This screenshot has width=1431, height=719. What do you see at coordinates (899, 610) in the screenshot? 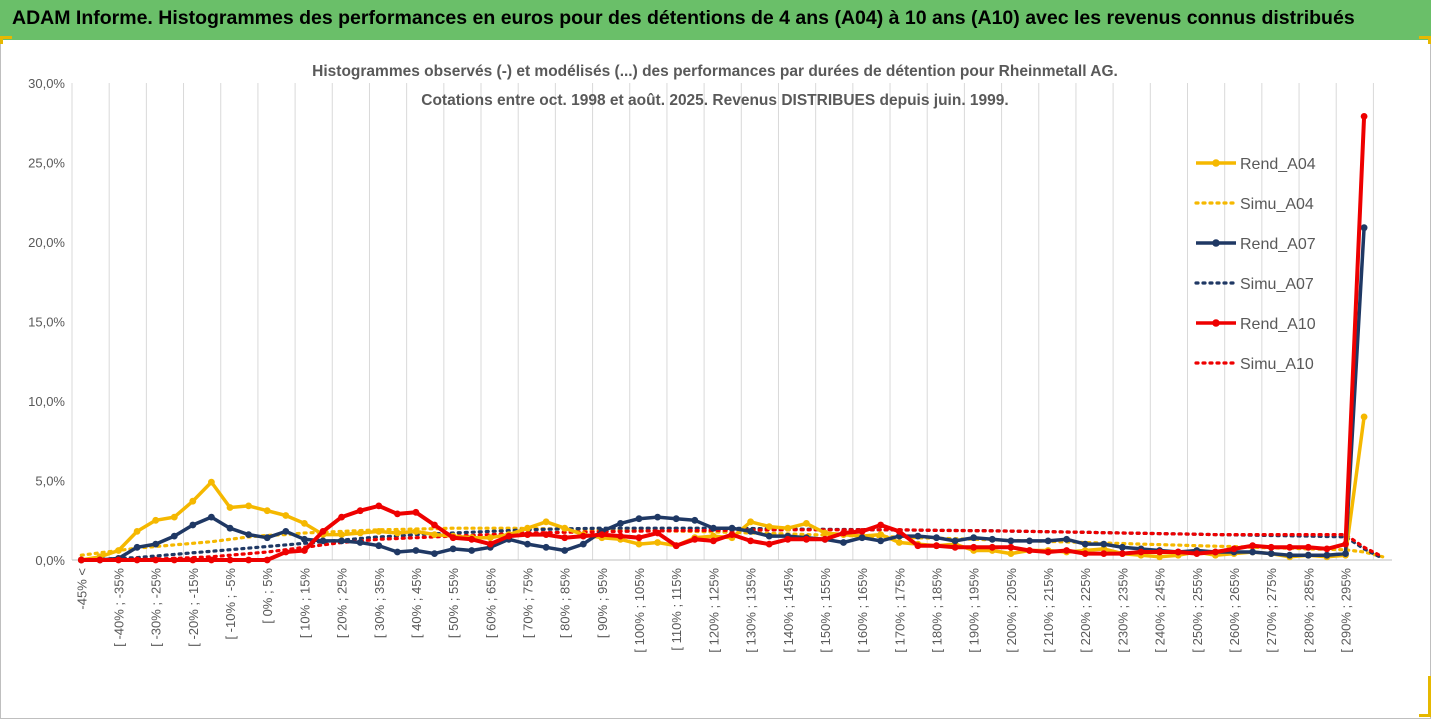
I see `x-tick-label: [ 170% ; 175%` at bounding box center [899, 610].